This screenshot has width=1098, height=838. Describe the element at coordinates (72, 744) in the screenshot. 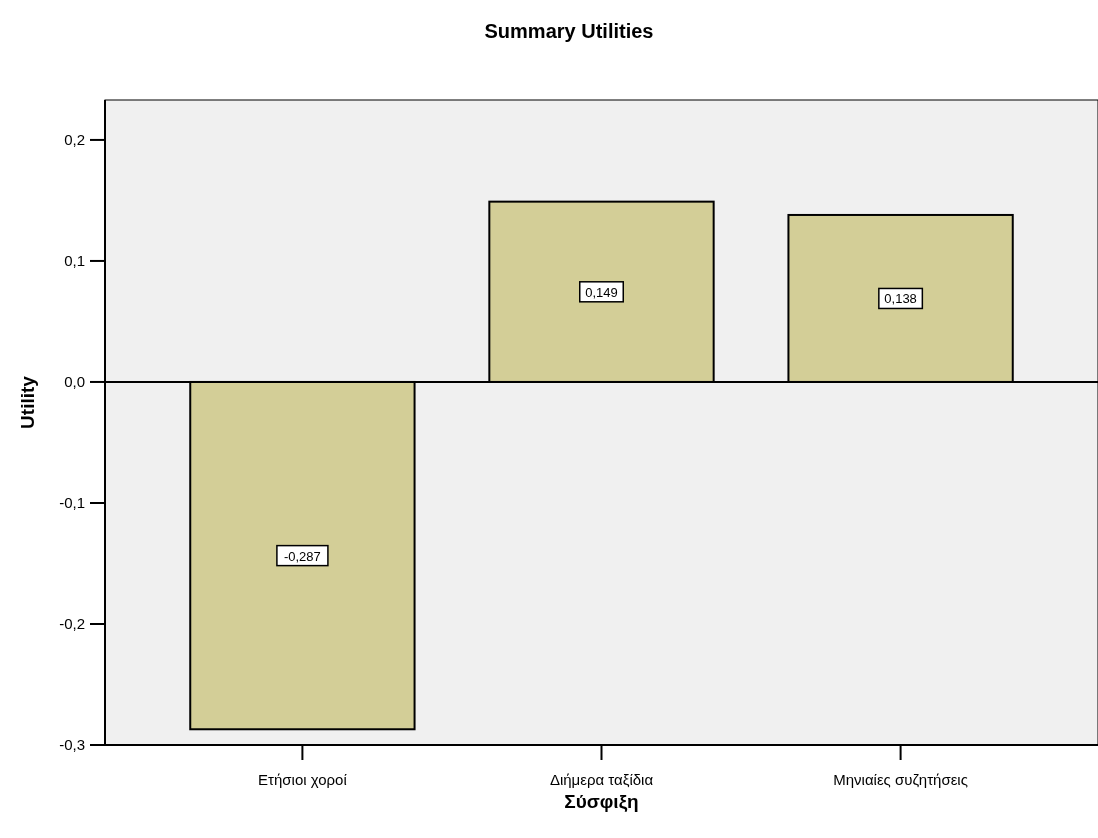

I see `y-tick-label: -0,3` at that location.